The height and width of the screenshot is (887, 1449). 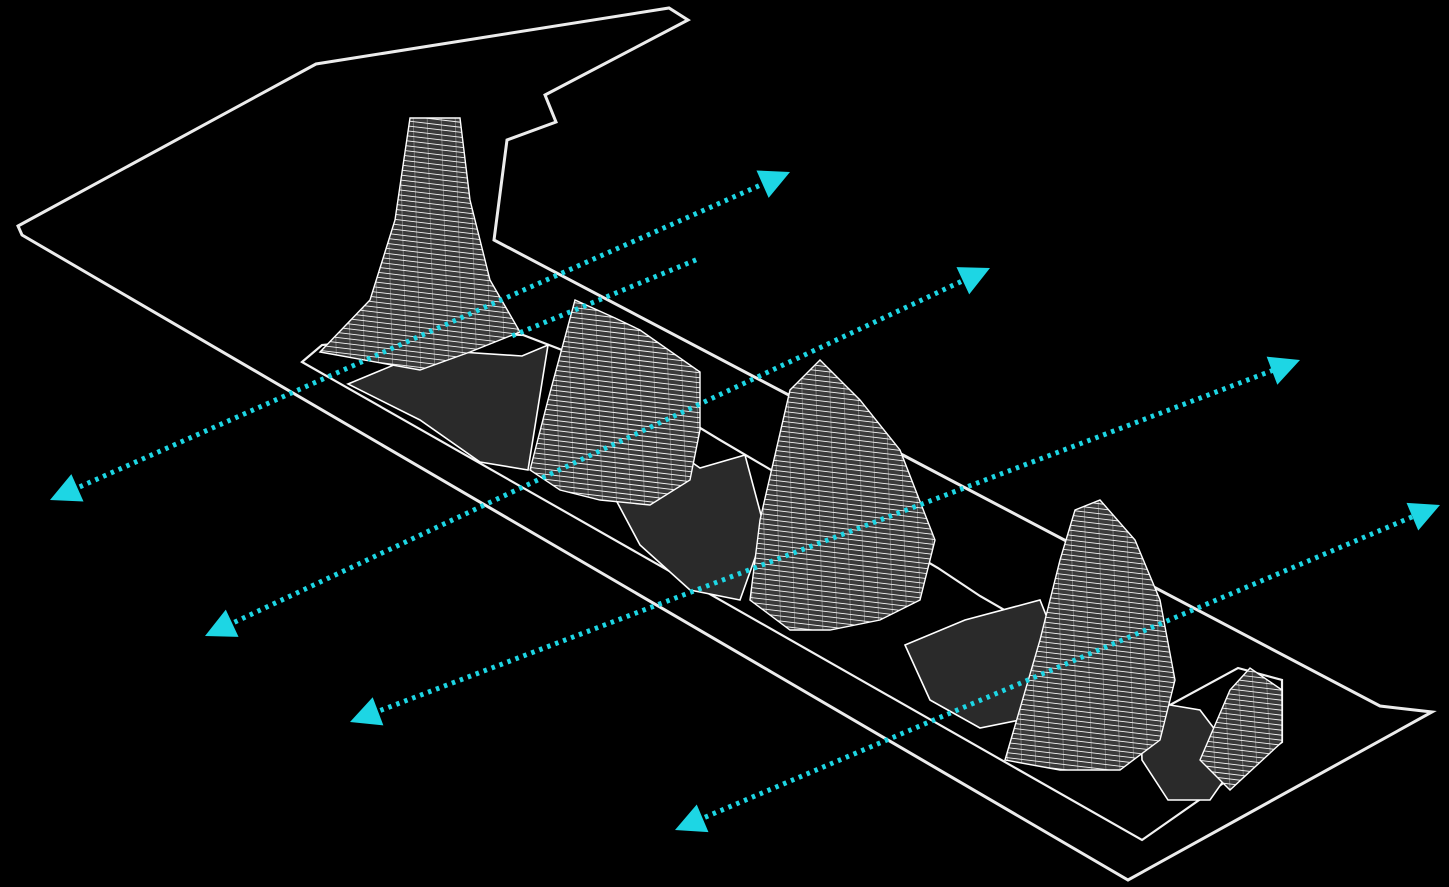 What do you see at coordinates (67, 488) in the screenshot?
I see `flow-arrow-1-head-start` at bounding box center [67, 488].